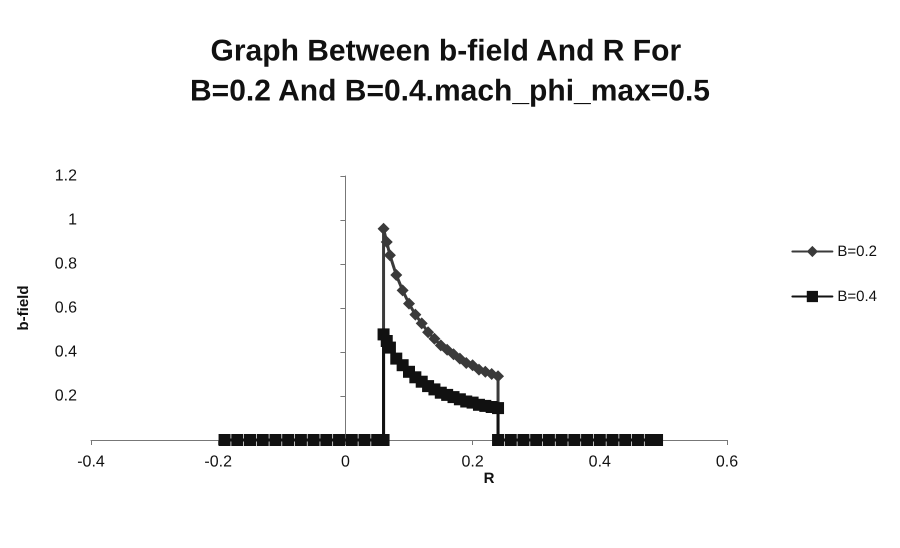  What do you see at coordinates (345, 462) in the screenshot?
I see `x-tick-label: 0` at bounding box center [345, 462].